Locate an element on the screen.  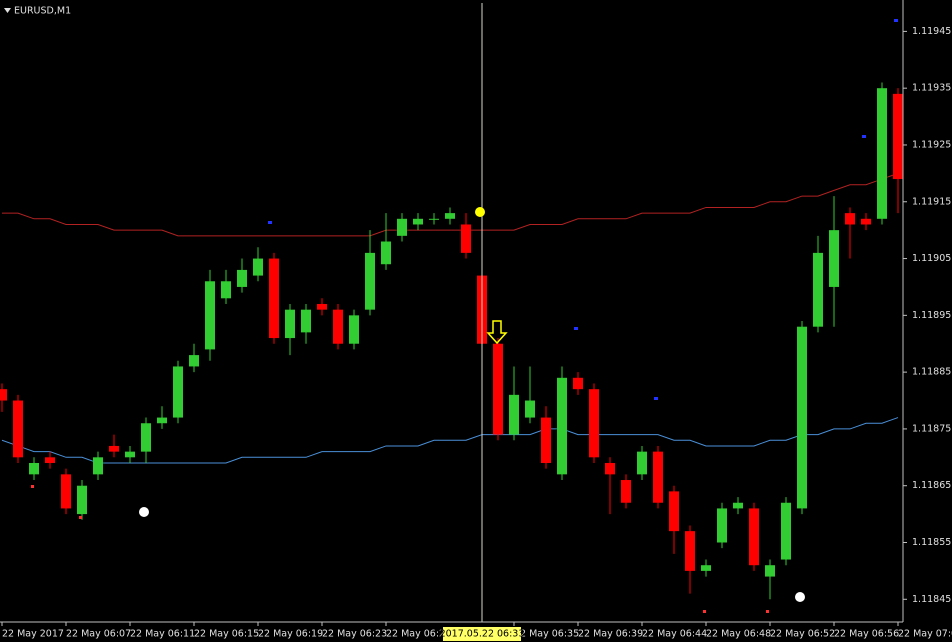
menu-triangle is located at coordinates (7, 10).